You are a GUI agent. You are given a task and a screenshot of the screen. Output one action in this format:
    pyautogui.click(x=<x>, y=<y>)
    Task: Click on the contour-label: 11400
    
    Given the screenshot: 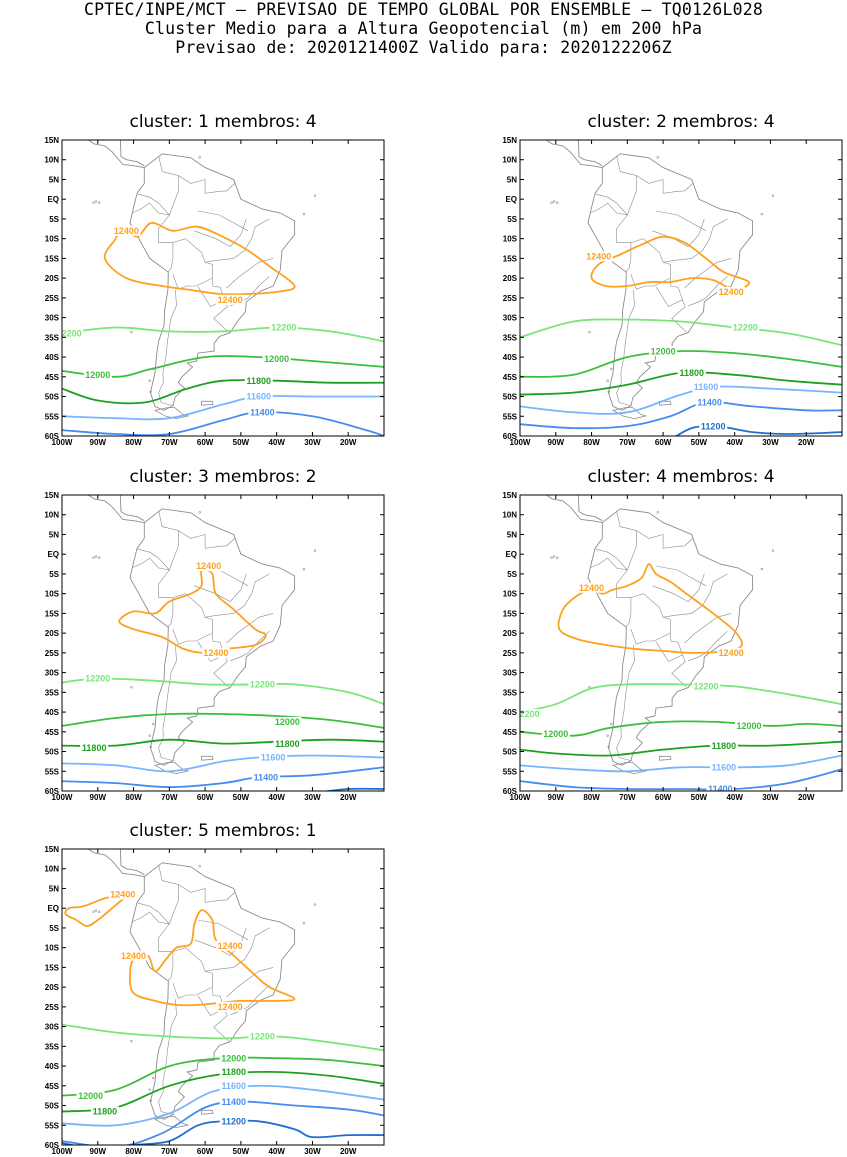 What is the action you would take?
    pyautogui.click(x=709, y=403)
    